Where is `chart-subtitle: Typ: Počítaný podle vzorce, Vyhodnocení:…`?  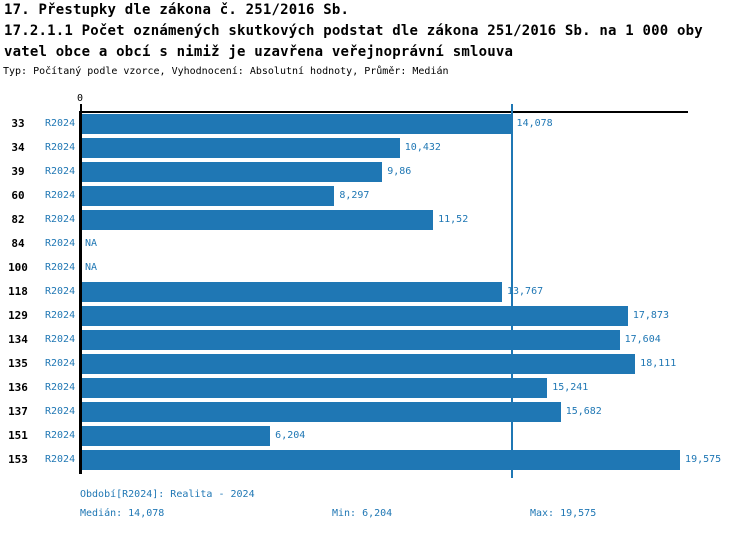
chart-subtitle: Typ: Počítaný podle vzorce, Vyhodnocení:… is located at coordinates (226, 71).